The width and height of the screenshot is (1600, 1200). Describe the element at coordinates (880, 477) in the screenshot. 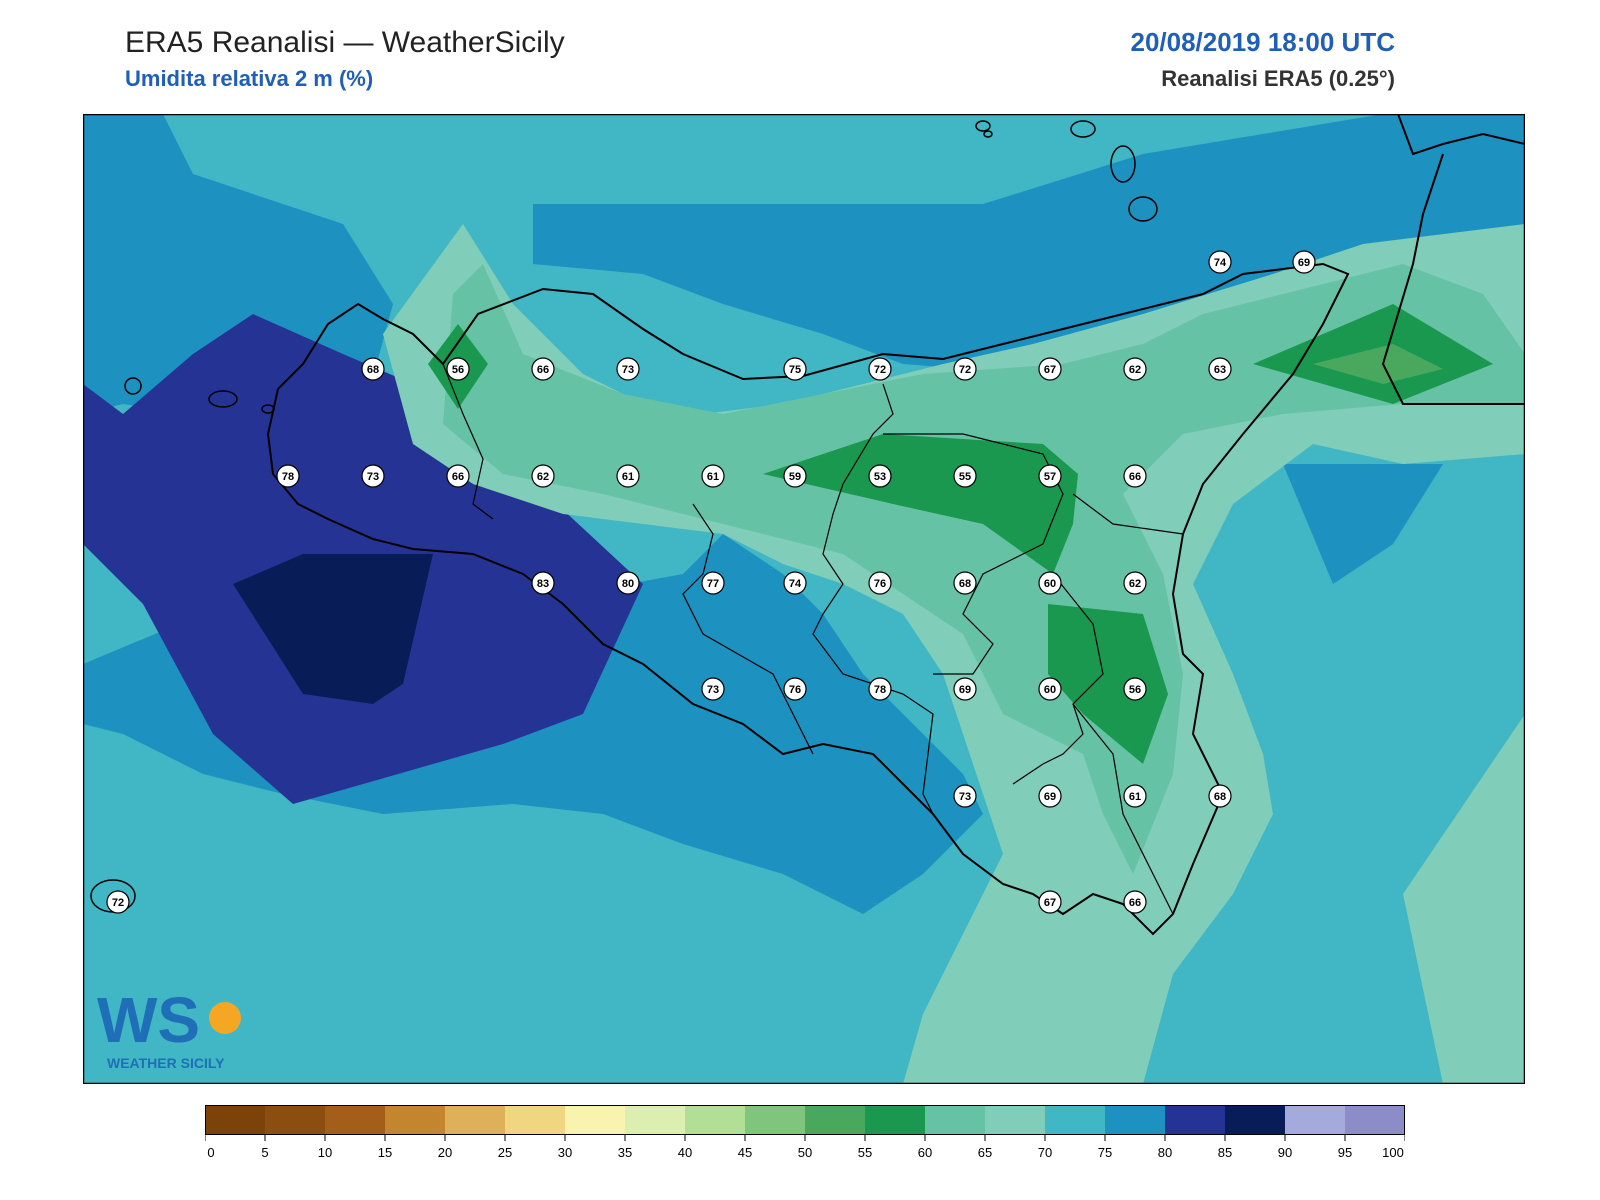

I see `station-value: 53` at that location.